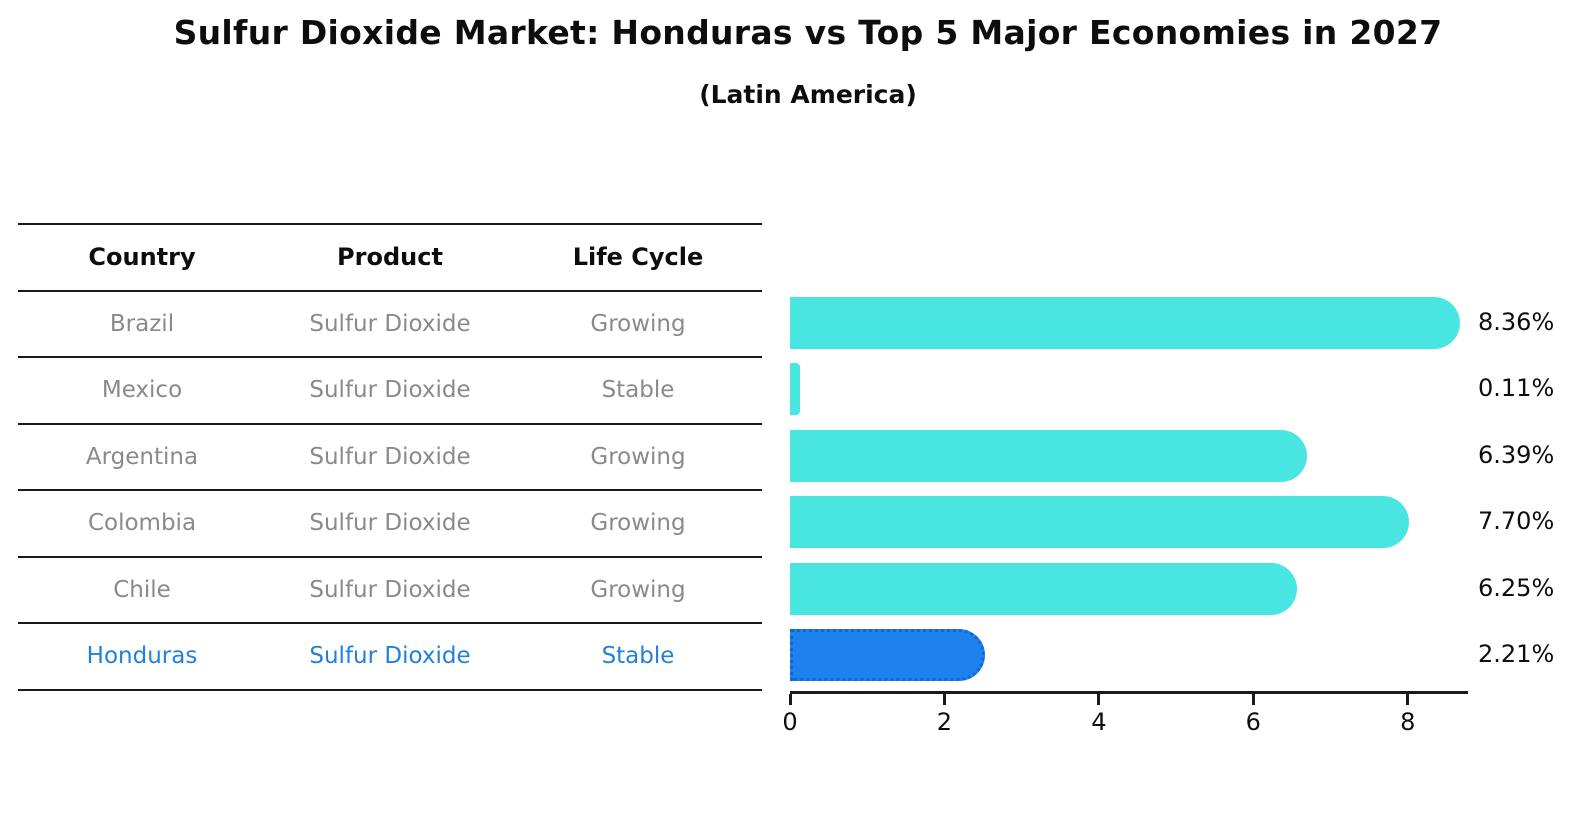 The image size is (1586, 823). Describe the element at coordinates (1516, 454) in the screenshot. I see `bar-value-label: 6.39%` at that location.